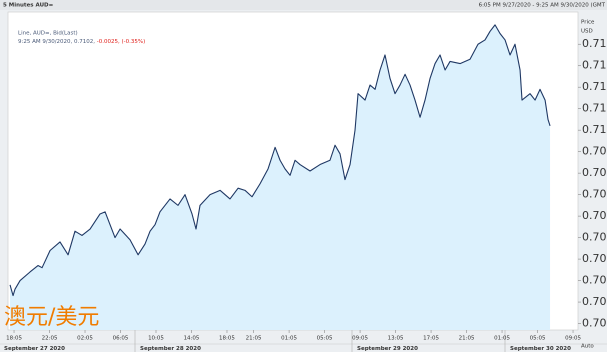  What do you see at coordinates (34, 349) in the screenshot?
I see `date-label: September 27 2020` at bounding box center [34, 349].